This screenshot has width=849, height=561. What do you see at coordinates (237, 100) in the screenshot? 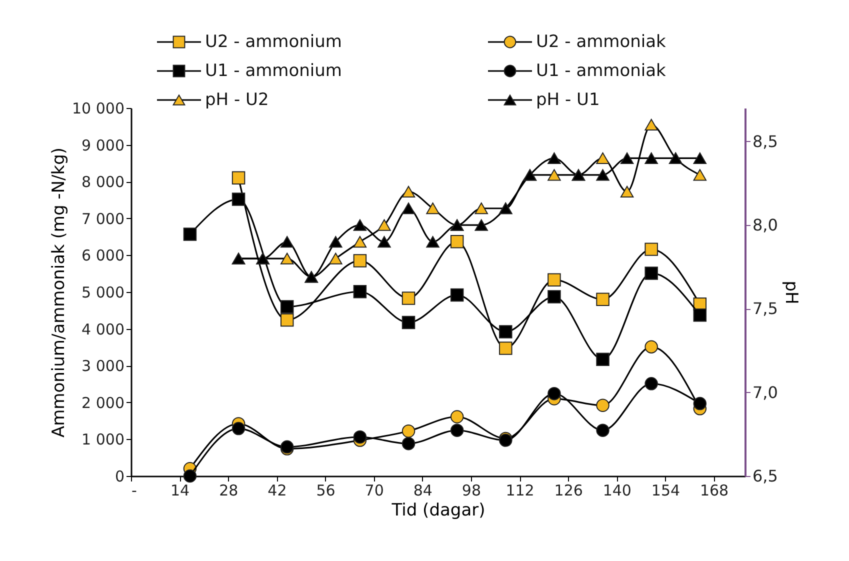
I see `legend-label: pH - U2` at bounding box center [237, 100].